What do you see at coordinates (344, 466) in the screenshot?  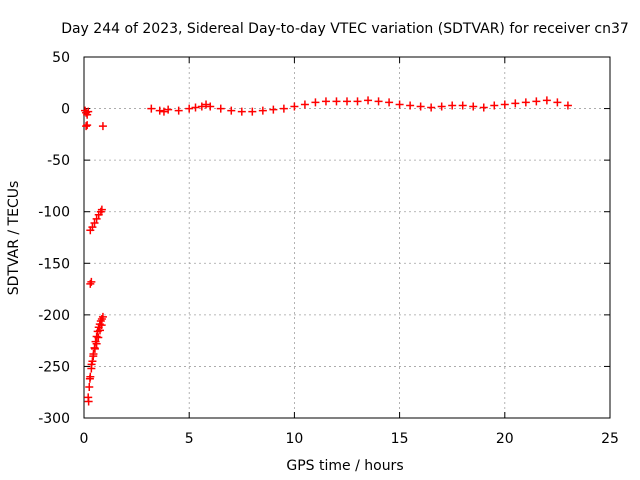 I see `x-axis-label: GPS time / hours` at bounding box center [344, 466].